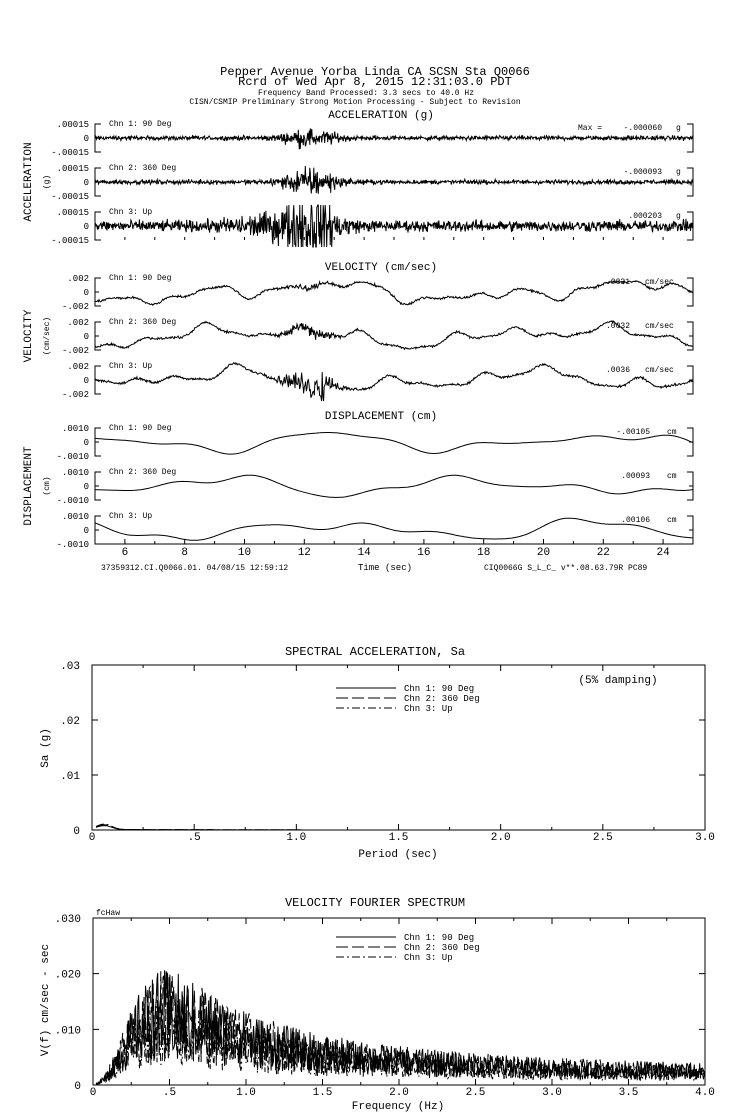  What do you see at coordinates (375, 82) in the screenshot?
I see `record-time: Rcrd of Wed Apr 8, 2015 12:31:03.0 PDT` at bounding box center [375, 82].